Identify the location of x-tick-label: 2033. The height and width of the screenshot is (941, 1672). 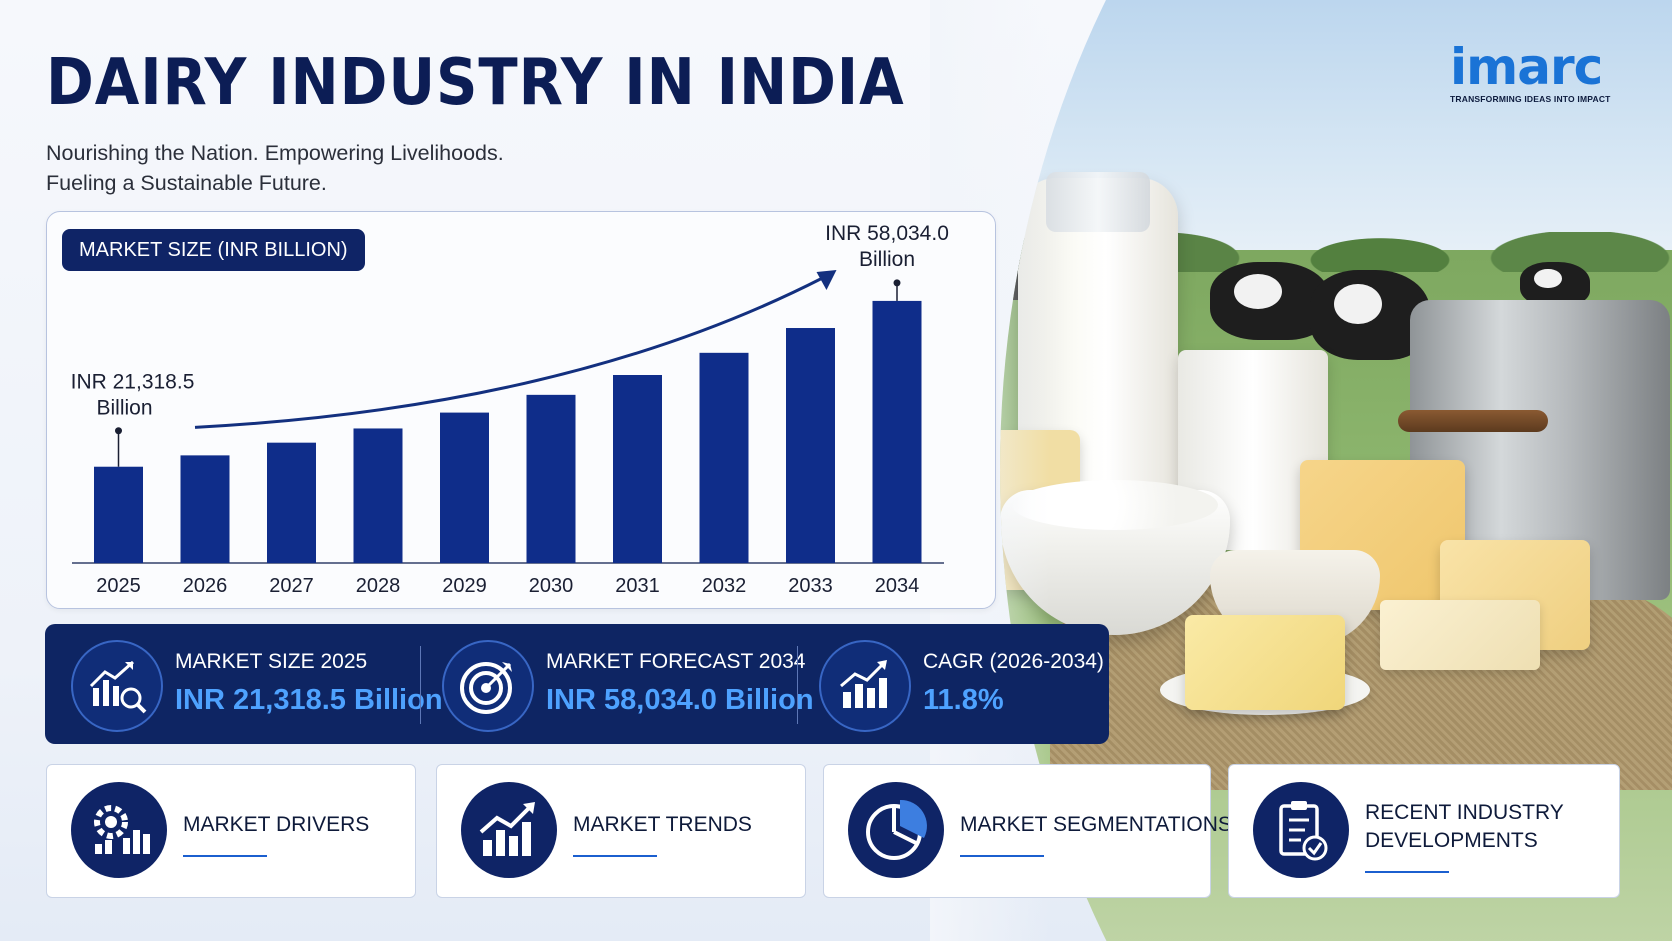
(810, 586).